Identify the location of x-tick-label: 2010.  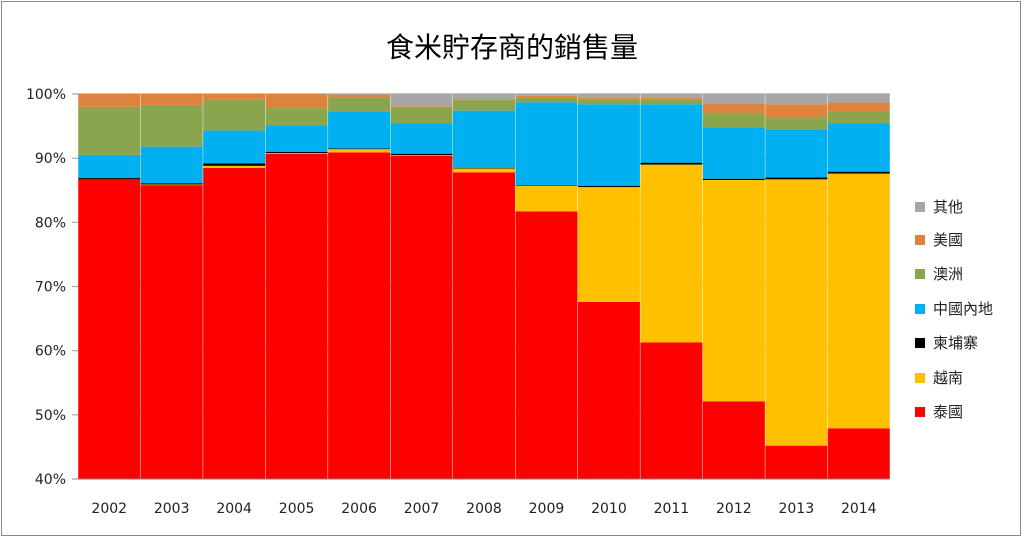
(609, 509).